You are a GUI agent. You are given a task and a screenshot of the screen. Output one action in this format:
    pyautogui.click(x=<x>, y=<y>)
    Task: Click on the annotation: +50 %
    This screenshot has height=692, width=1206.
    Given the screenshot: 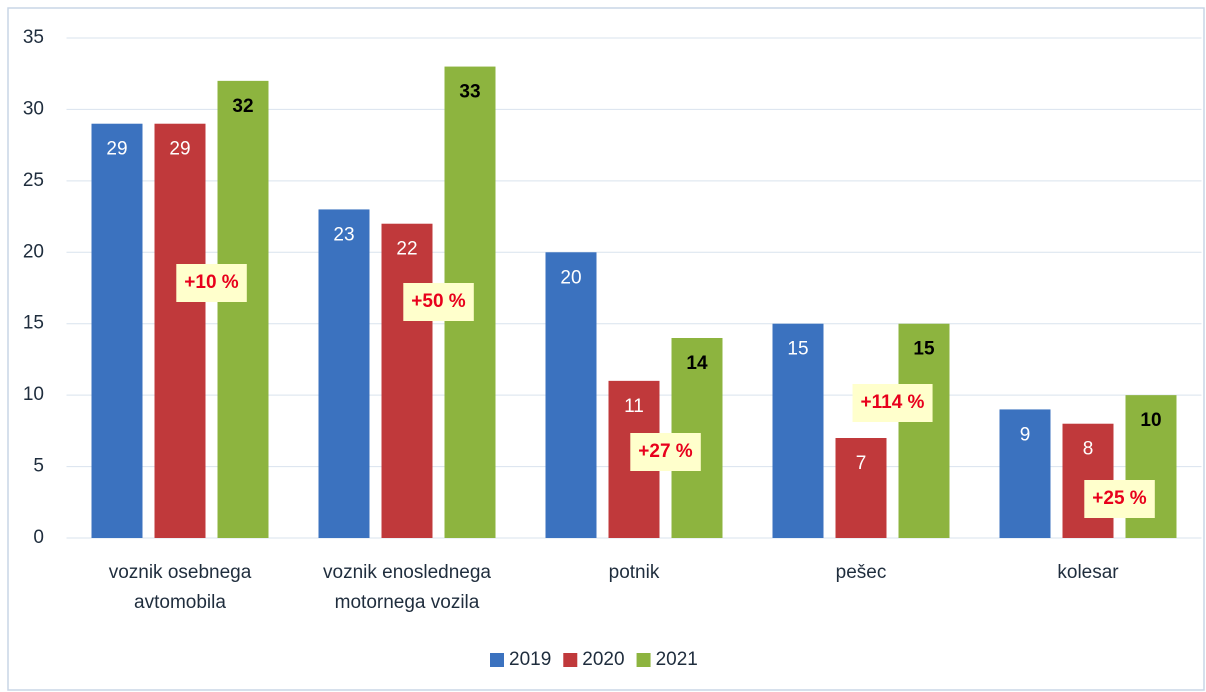 What is the action you would take?
    pyautogui.click(x=438, y=301)
    